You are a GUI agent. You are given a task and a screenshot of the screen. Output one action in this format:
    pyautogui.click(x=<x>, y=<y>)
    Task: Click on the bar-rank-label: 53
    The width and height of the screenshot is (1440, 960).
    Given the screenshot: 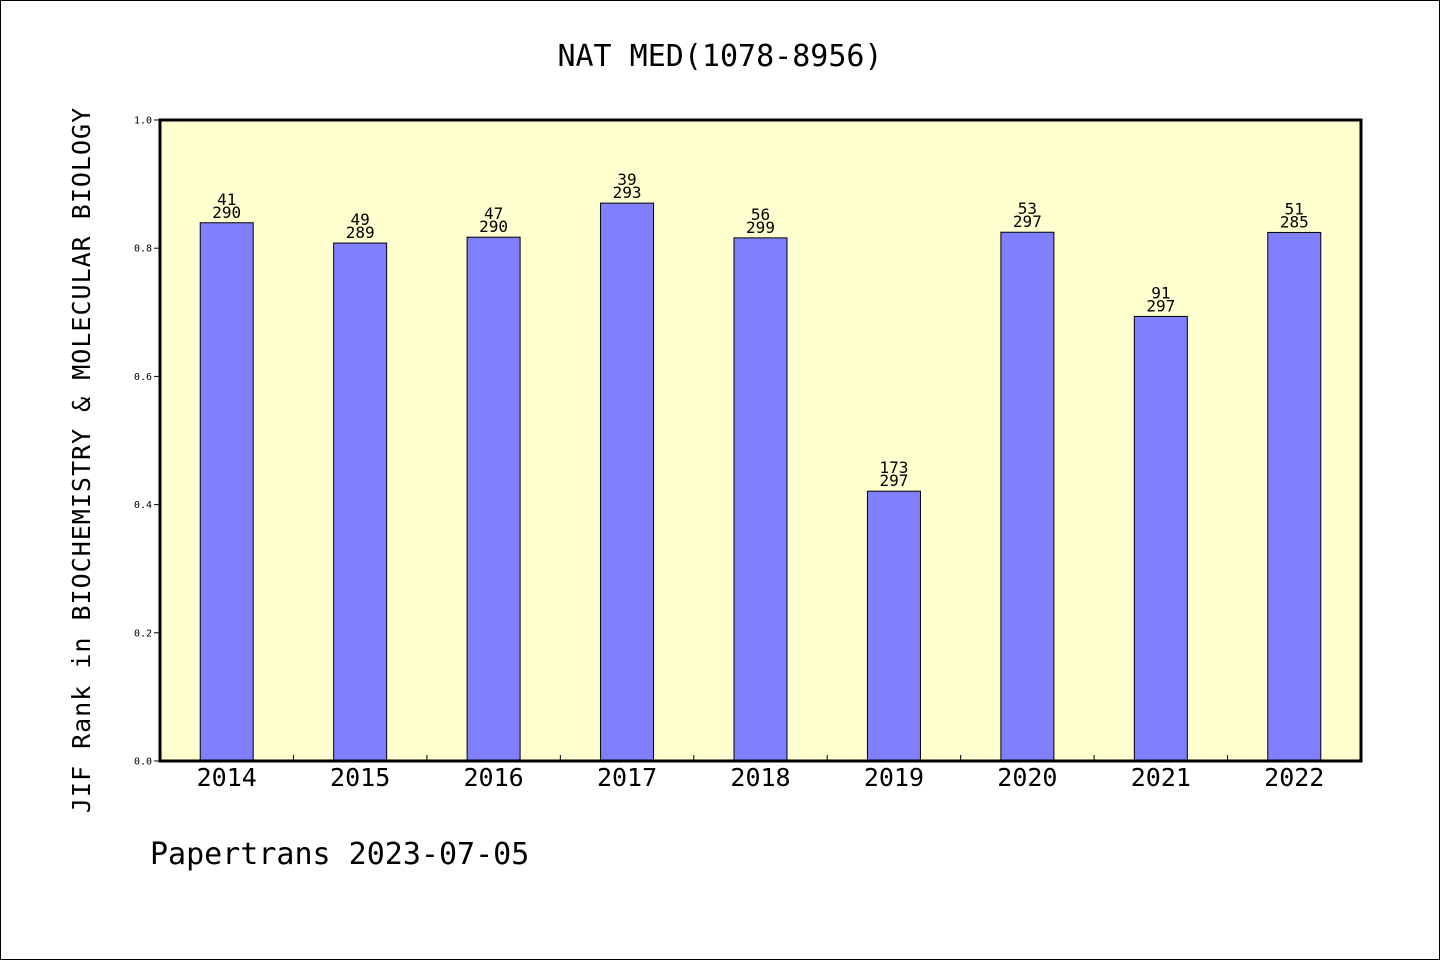 What is the action you would take?
    pyautogui.click(x=1027, y=208)
    